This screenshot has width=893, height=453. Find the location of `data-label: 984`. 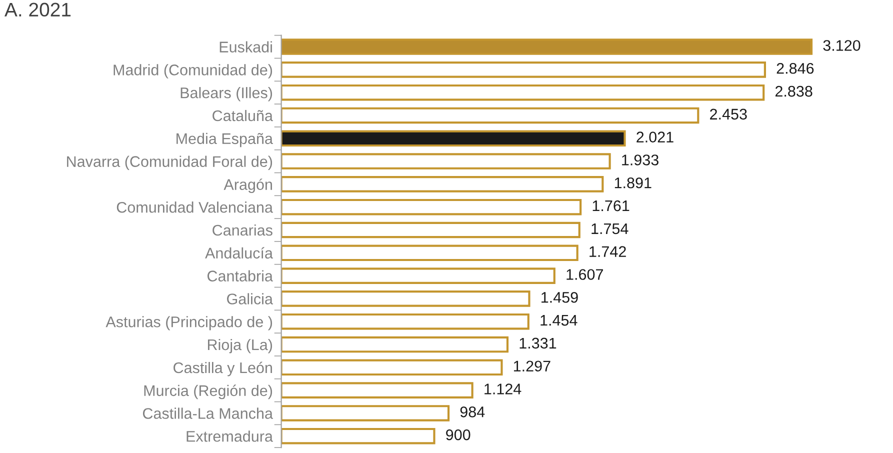

data-label: 984 is located at coordinates (472, 412).